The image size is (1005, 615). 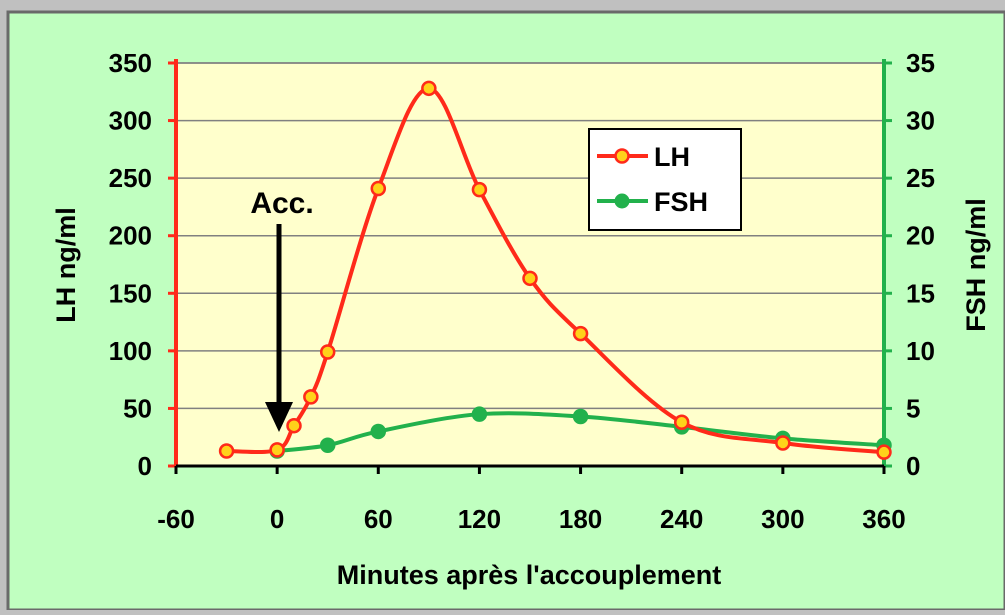 I want to click on acc-label: Acc., so click(x=281, y=203).